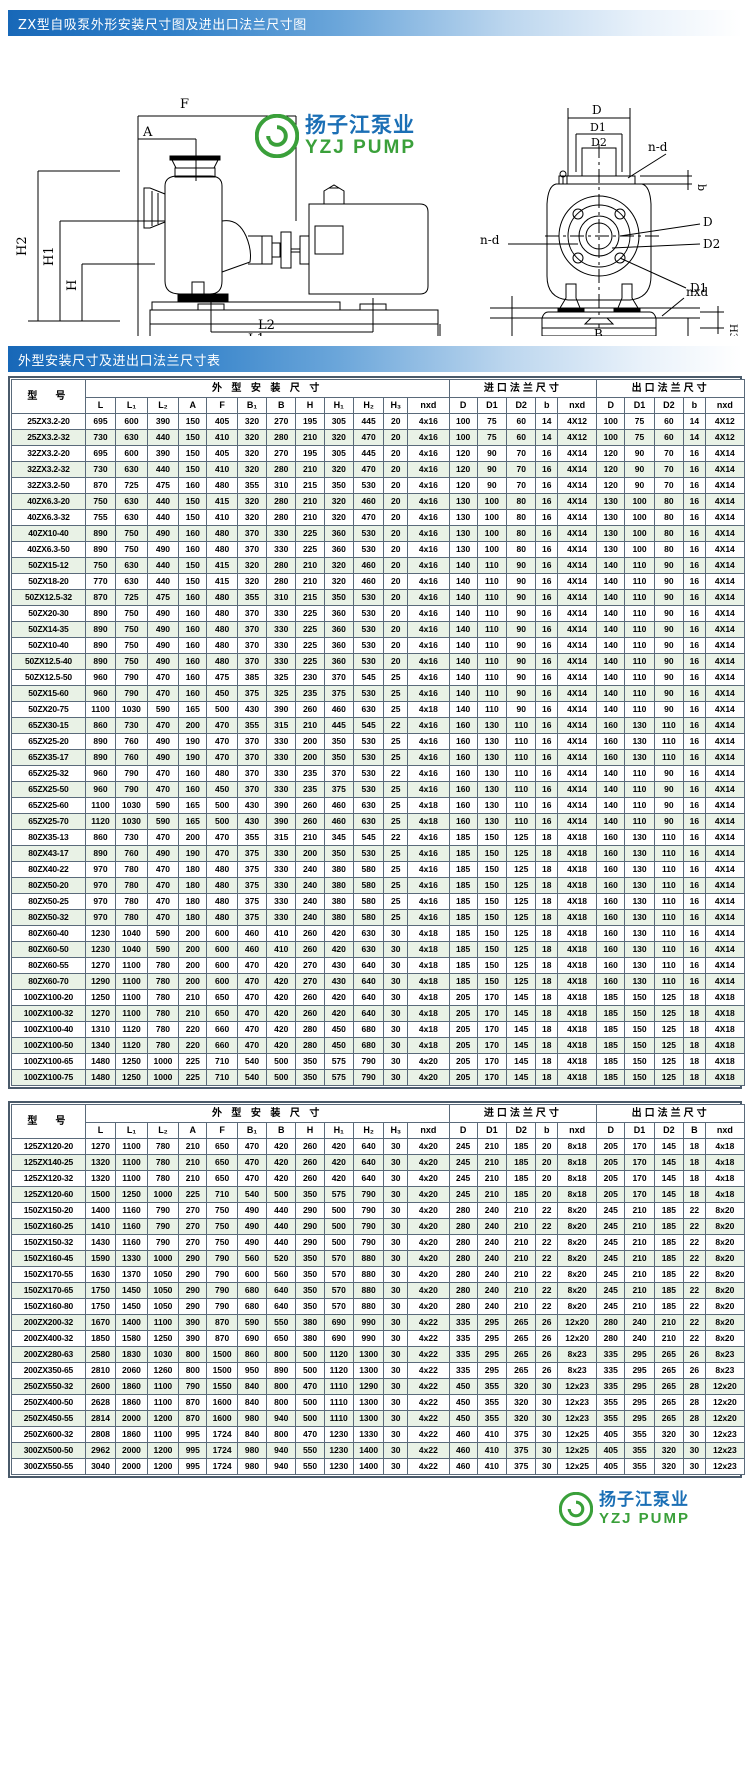  I want to click on cell-value: 430, so click(252, 709).